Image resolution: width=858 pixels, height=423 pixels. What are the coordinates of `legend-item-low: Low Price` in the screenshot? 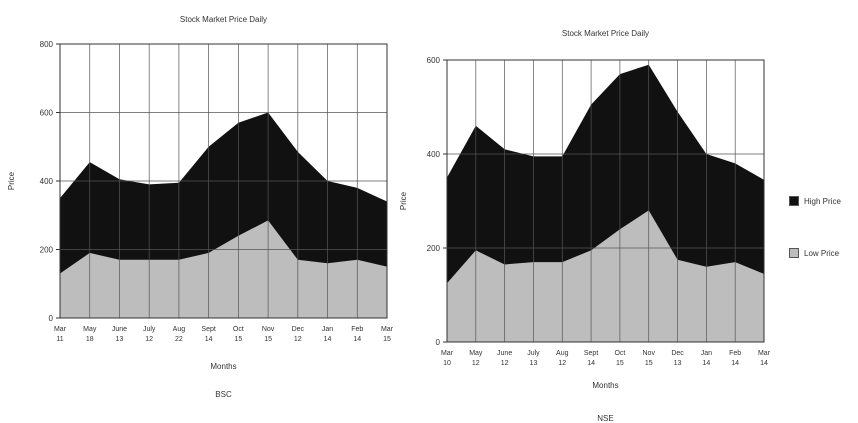 It's located at (823, 253).